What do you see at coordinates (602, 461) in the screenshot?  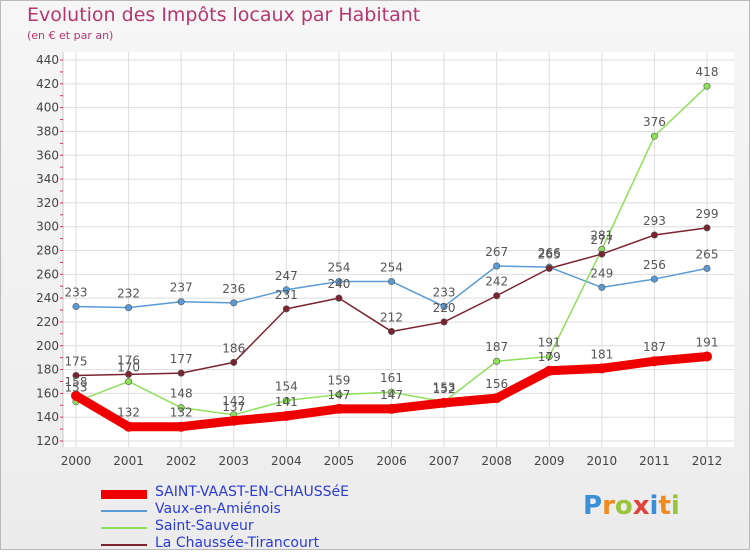 I see `x-tick-label: 2010` at bounding box center [602, 461].